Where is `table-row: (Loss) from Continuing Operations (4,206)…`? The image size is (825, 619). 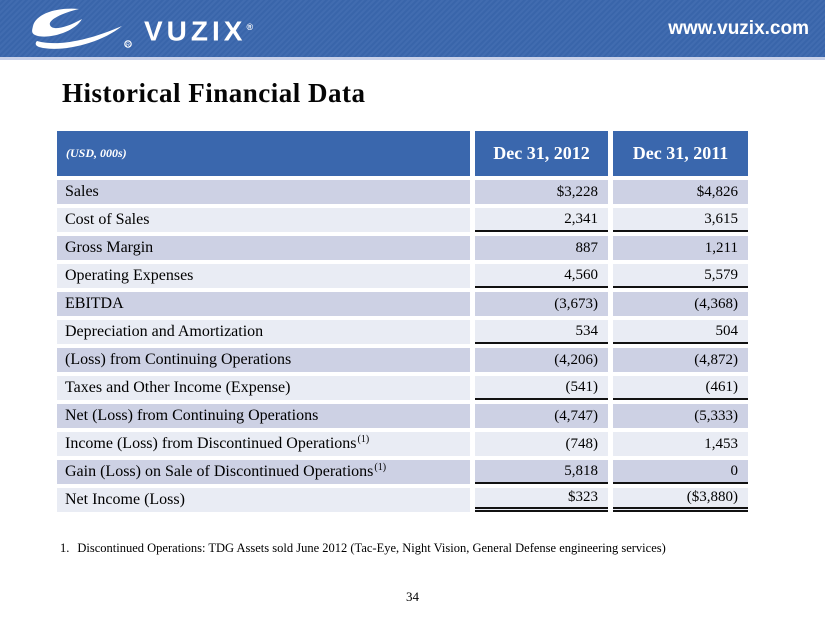 table-row: (Loss) from Continuing Operations (4,206)… is located at coordinates (402, 360).